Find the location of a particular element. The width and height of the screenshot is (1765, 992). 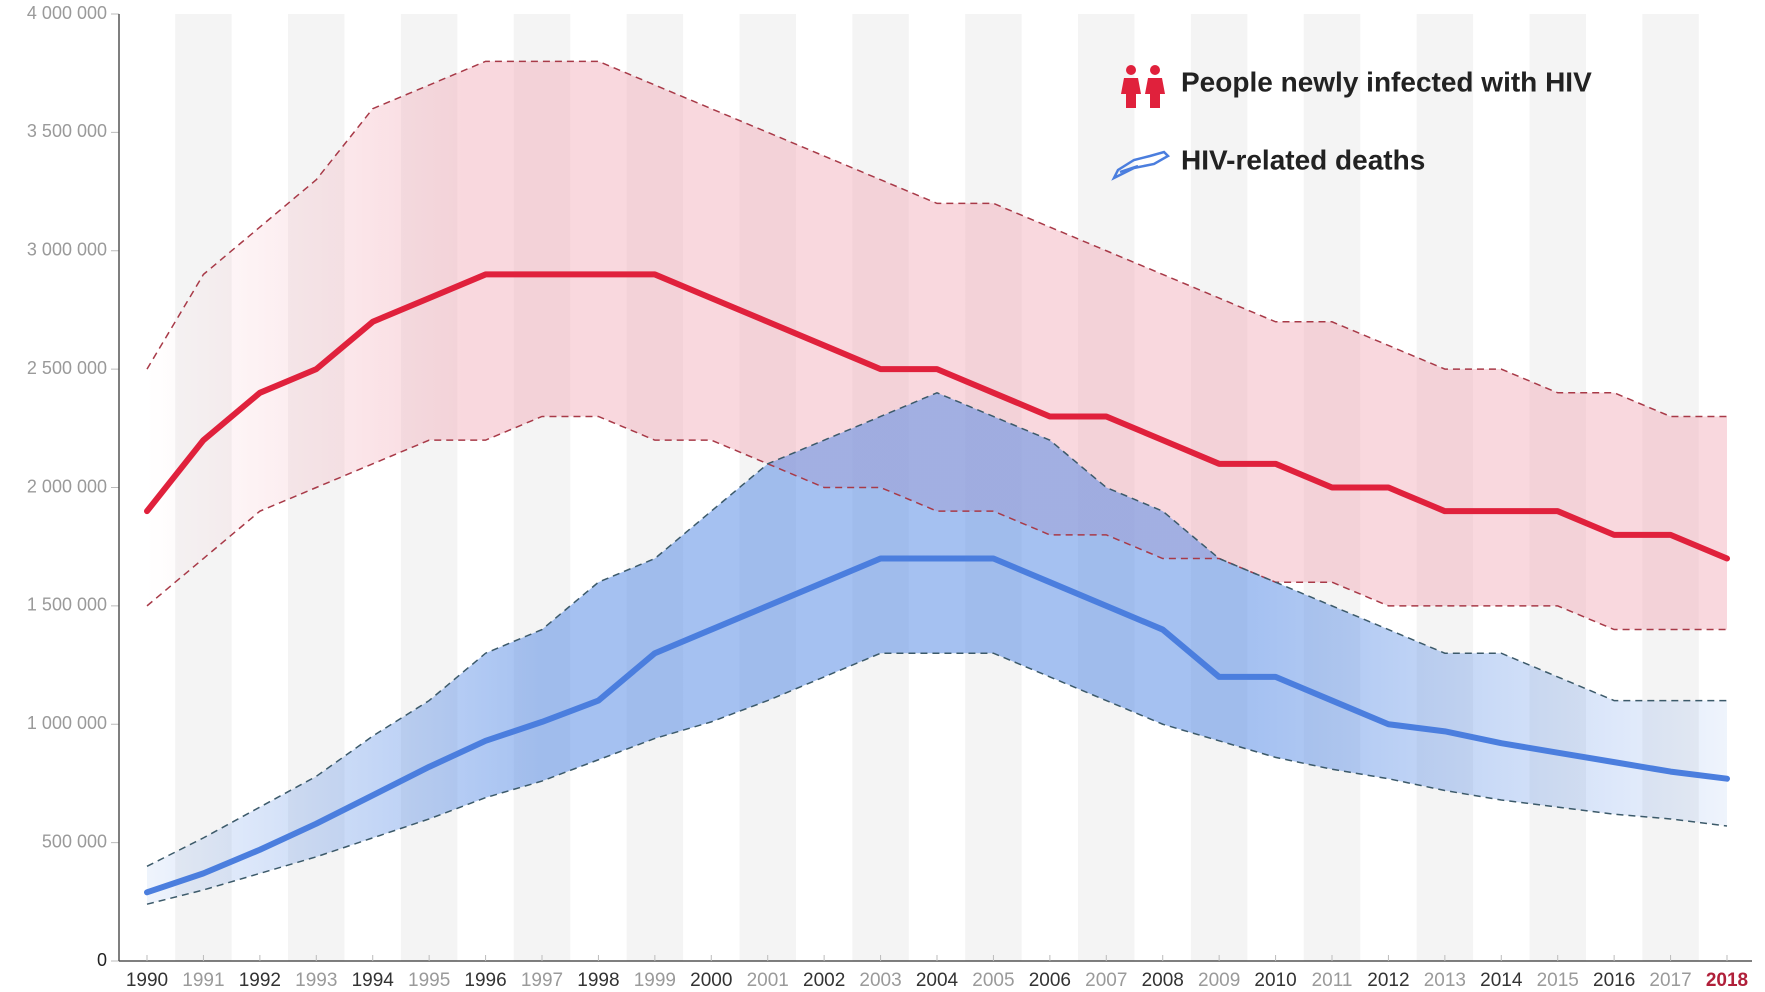

x-tick-label: 1994 is located at coordinates (373, 980).